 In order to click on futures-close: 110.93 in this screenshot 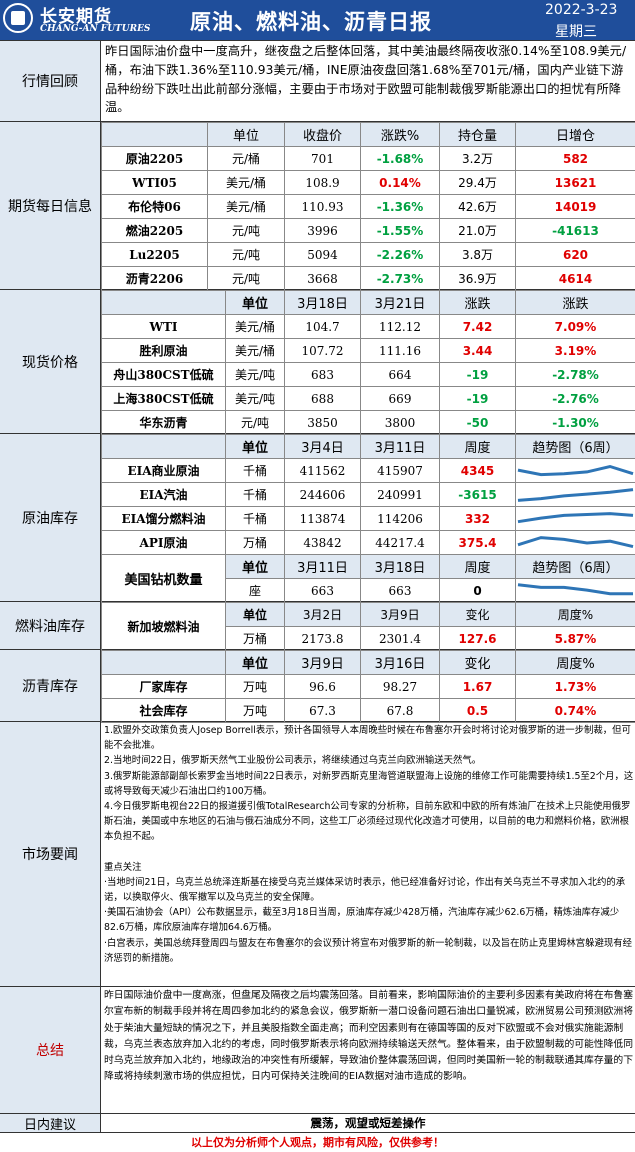, I will do `click(322, 206)`.